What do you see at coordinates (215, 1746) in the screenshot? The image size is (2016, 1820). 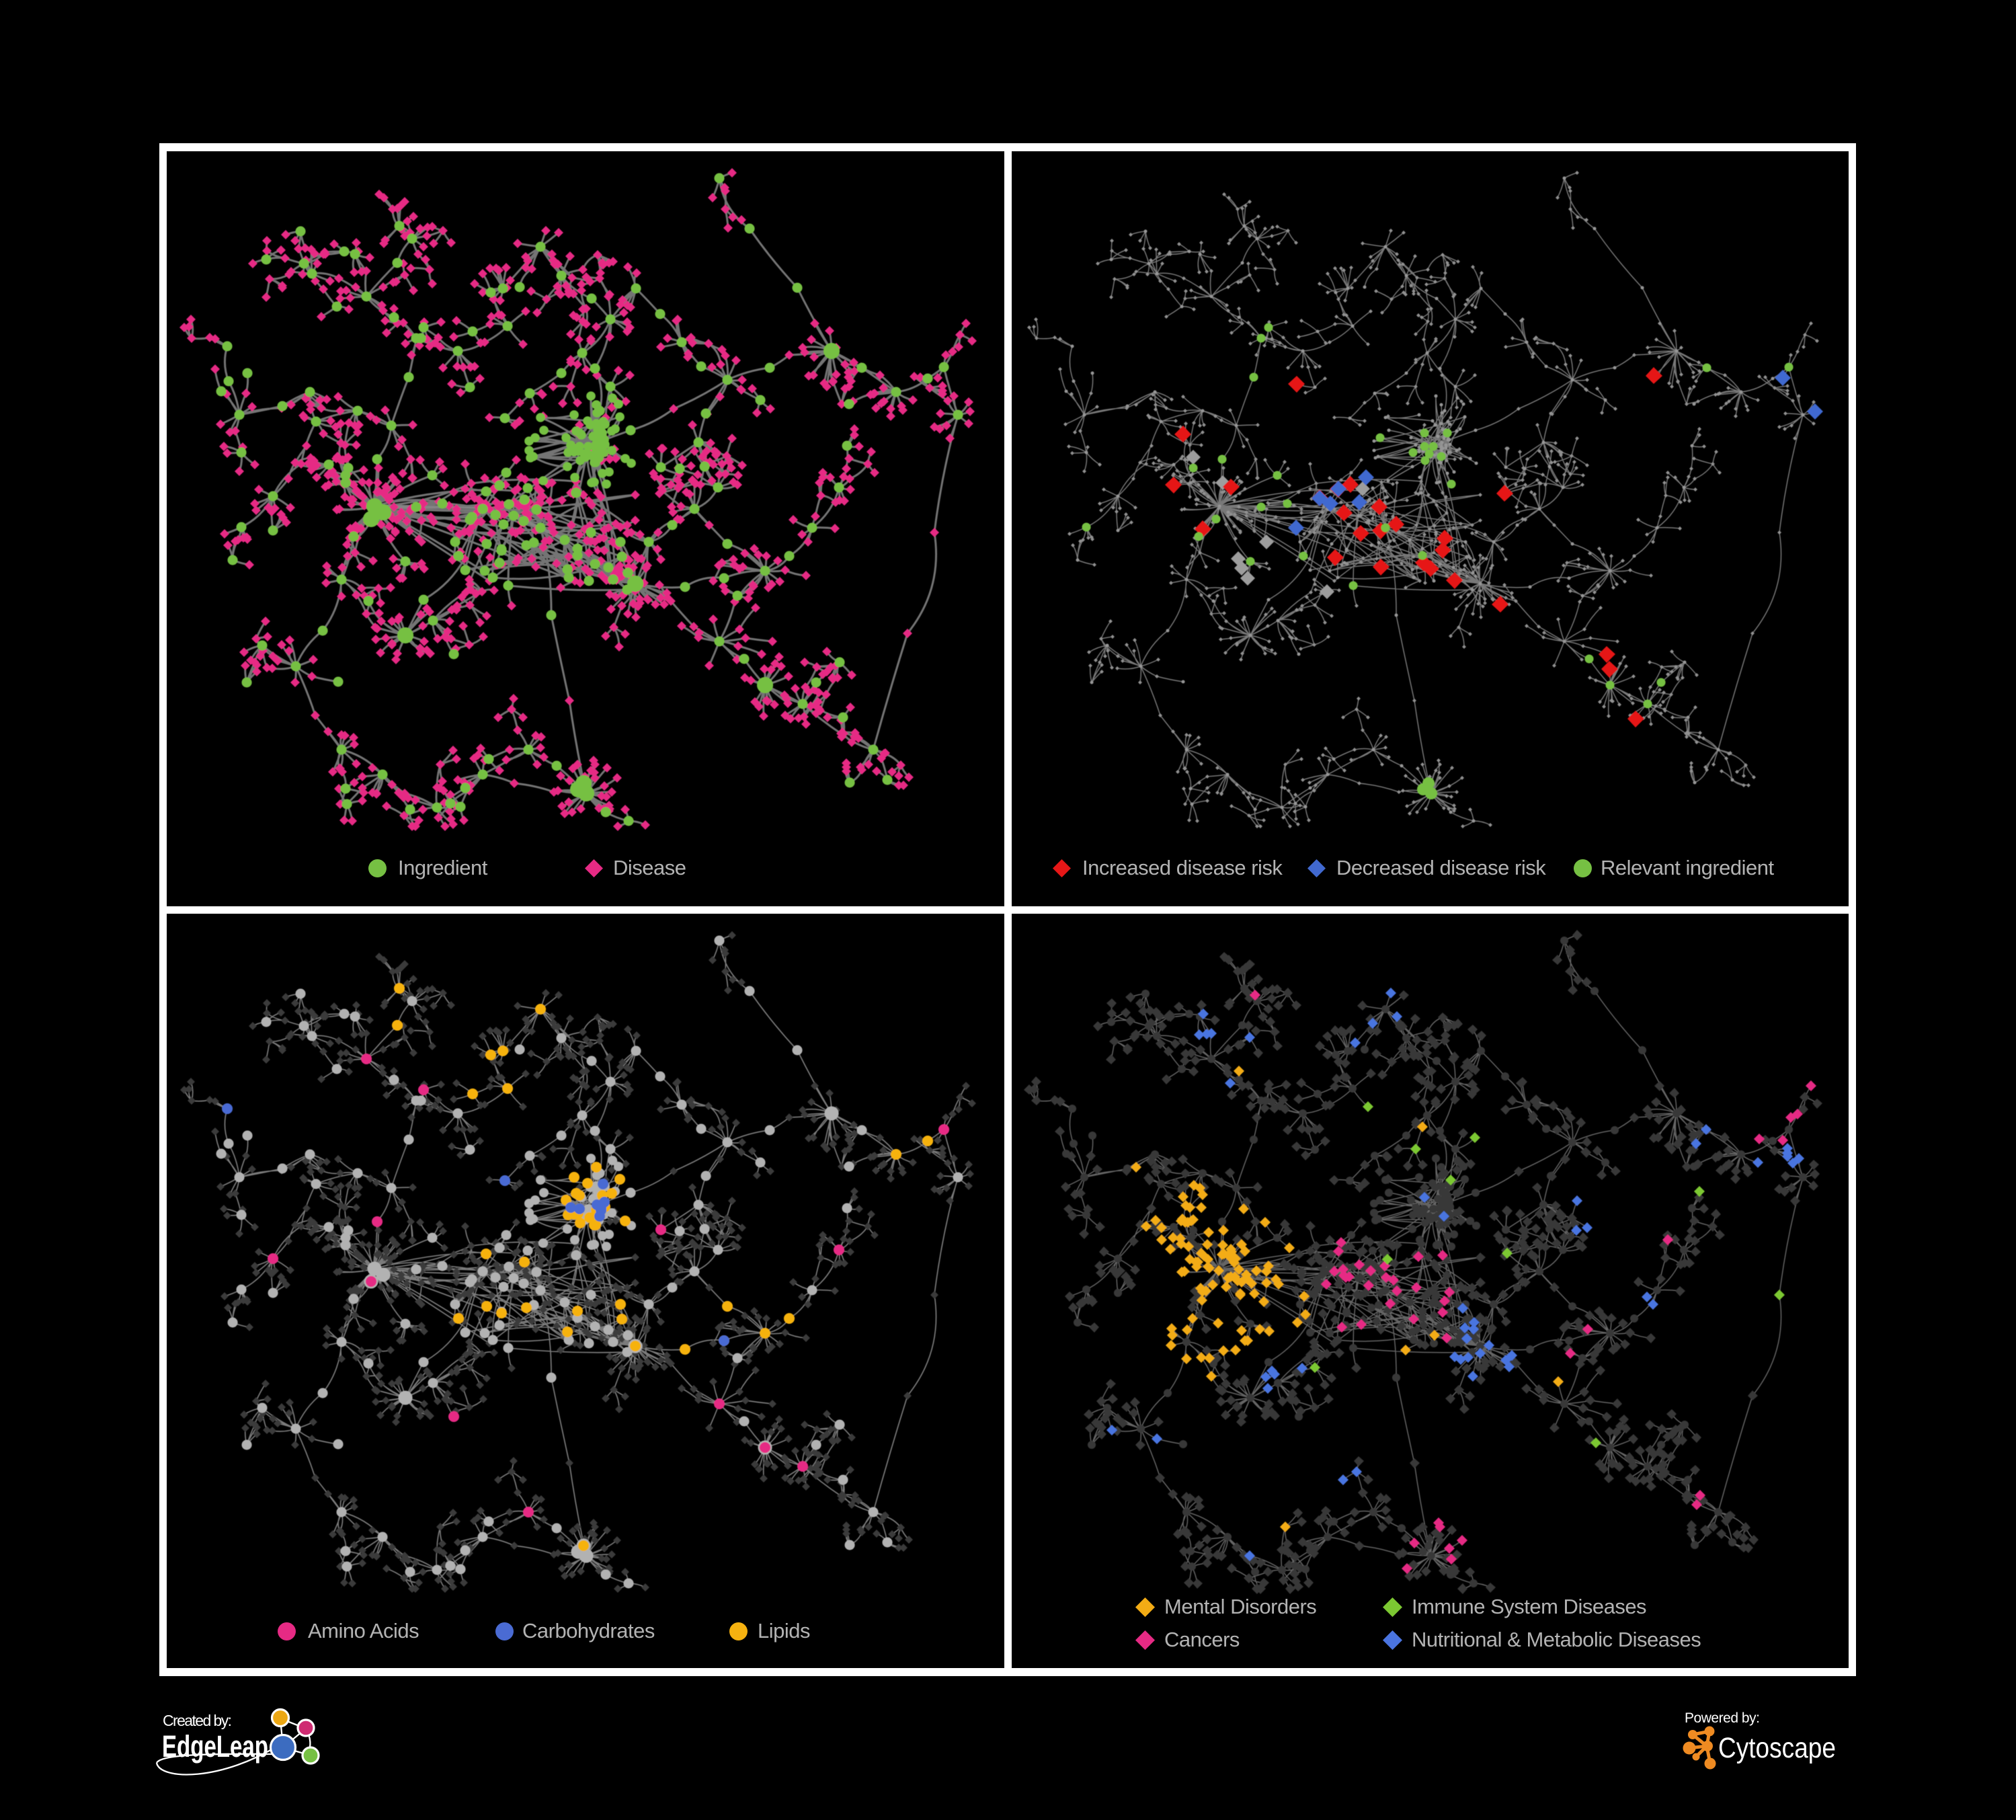 I see `svg-text: EdgeLeap` at bounding box center [215, 1746].